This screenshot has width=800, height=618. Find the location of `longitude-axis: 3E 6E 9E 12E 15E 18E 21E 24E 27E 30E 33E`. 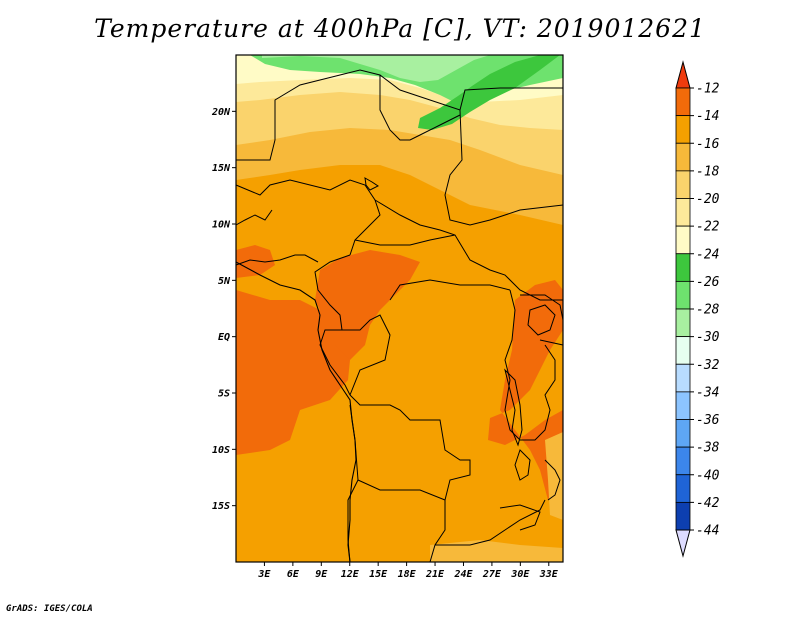

longitude-axis: 3E 6E 9E 12E 15E 18E 21E 24E 27E 30E 33E is located at coordinates (408, 571).